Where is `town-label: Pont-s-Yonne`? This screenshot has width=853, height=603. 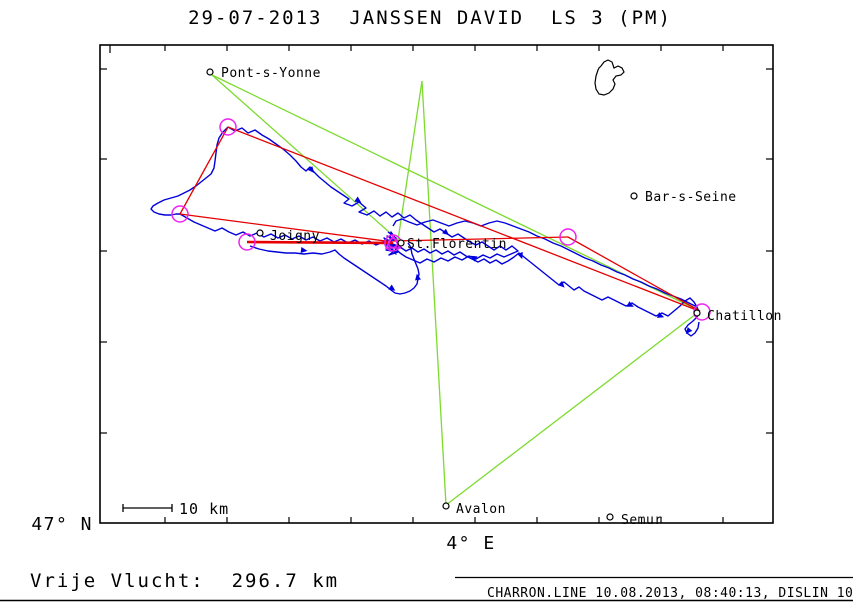 town-label: Pont-s-Yonne is located at coordinates (271, 73).